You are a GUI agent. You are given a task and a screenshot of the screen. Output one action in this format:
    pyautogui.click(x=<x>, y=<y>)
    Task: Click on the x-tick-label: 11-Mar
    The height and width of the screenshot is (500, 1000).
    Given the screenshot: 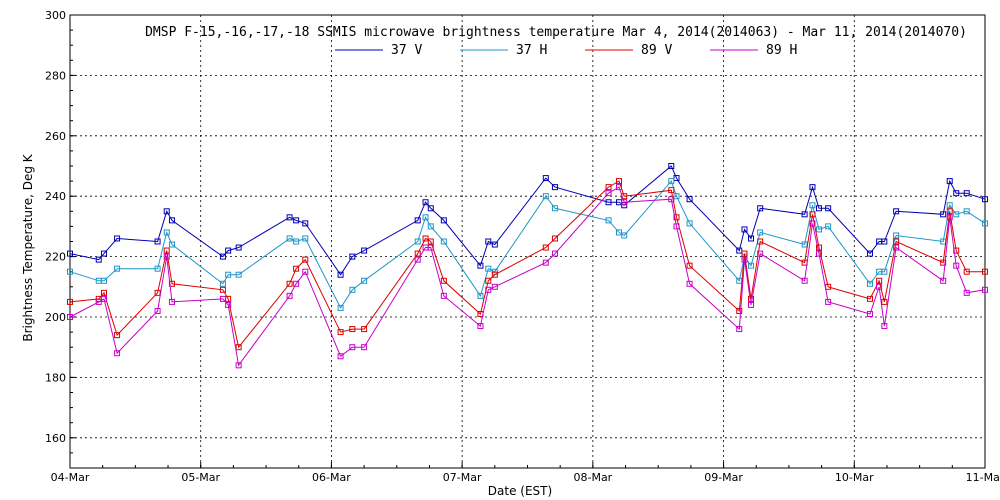 What is the action you would take?
    pyautogui.click(x=983, y=477)
    